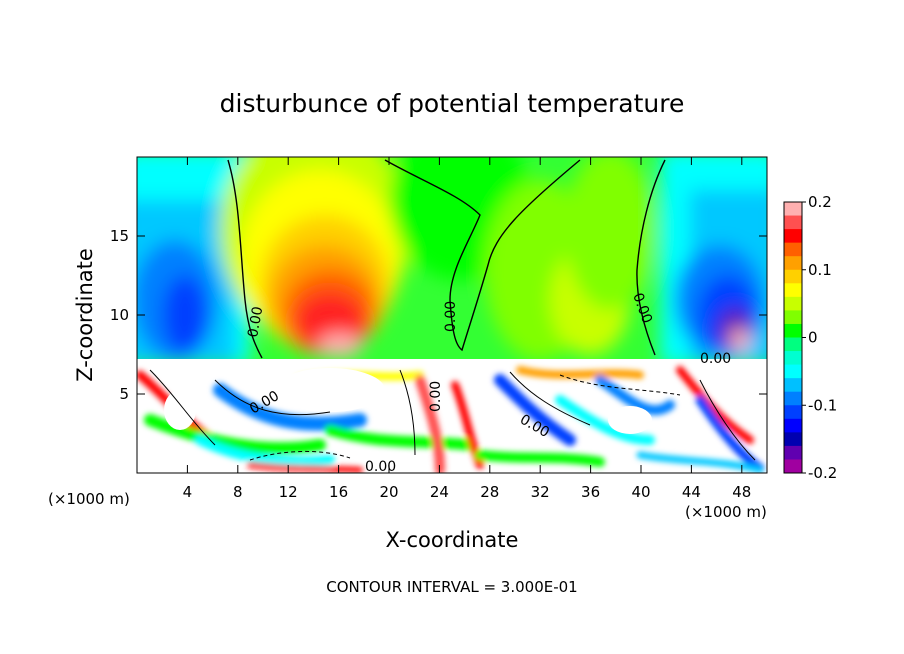 This screenshot has height=654, width=904. What do you see at coordinates (452, 540) in the screenshot?
I see `x-axis-label: X-coordinate` at bounding box center [452, 540].